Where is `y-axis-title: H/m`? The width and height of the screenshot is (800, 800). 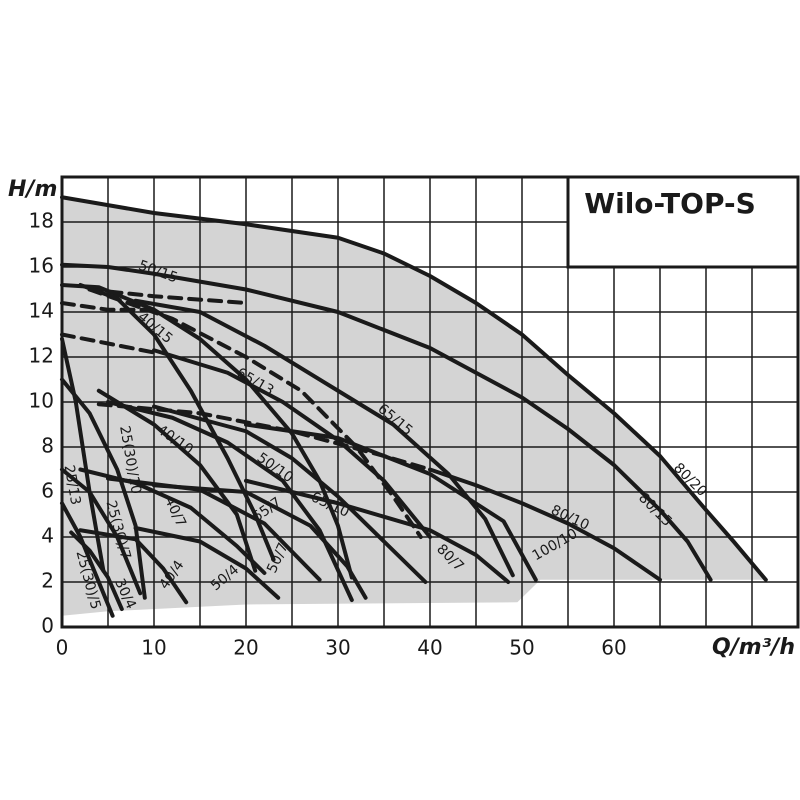
y-axis-title: H/m is located at coordinates (32, 189).